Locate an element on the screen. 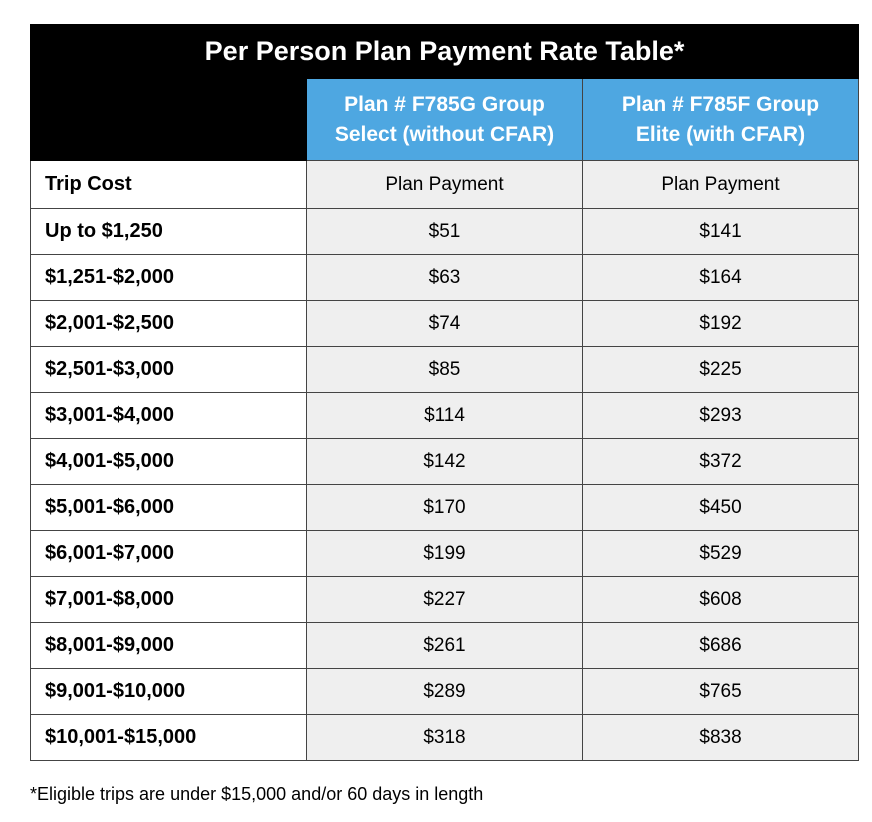  rate-row: $1,251-$2,000 $63 $164 is located at coordinates (445, 277).